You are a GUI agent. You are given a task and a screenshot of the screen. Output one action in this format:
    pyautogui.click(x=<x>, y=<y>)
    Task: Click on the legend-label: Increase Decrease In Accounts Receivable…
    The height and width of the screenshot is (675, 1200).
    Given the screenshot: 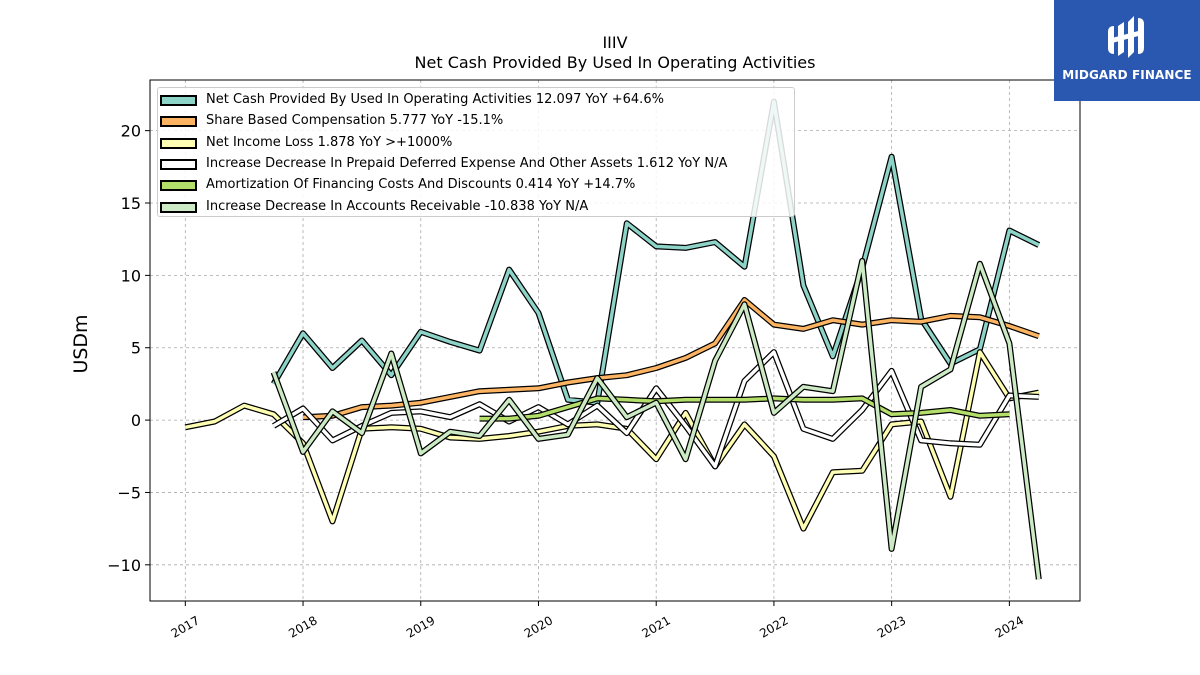 What is the action you would take?
    pyautogui.click(x=397, y=206)
    